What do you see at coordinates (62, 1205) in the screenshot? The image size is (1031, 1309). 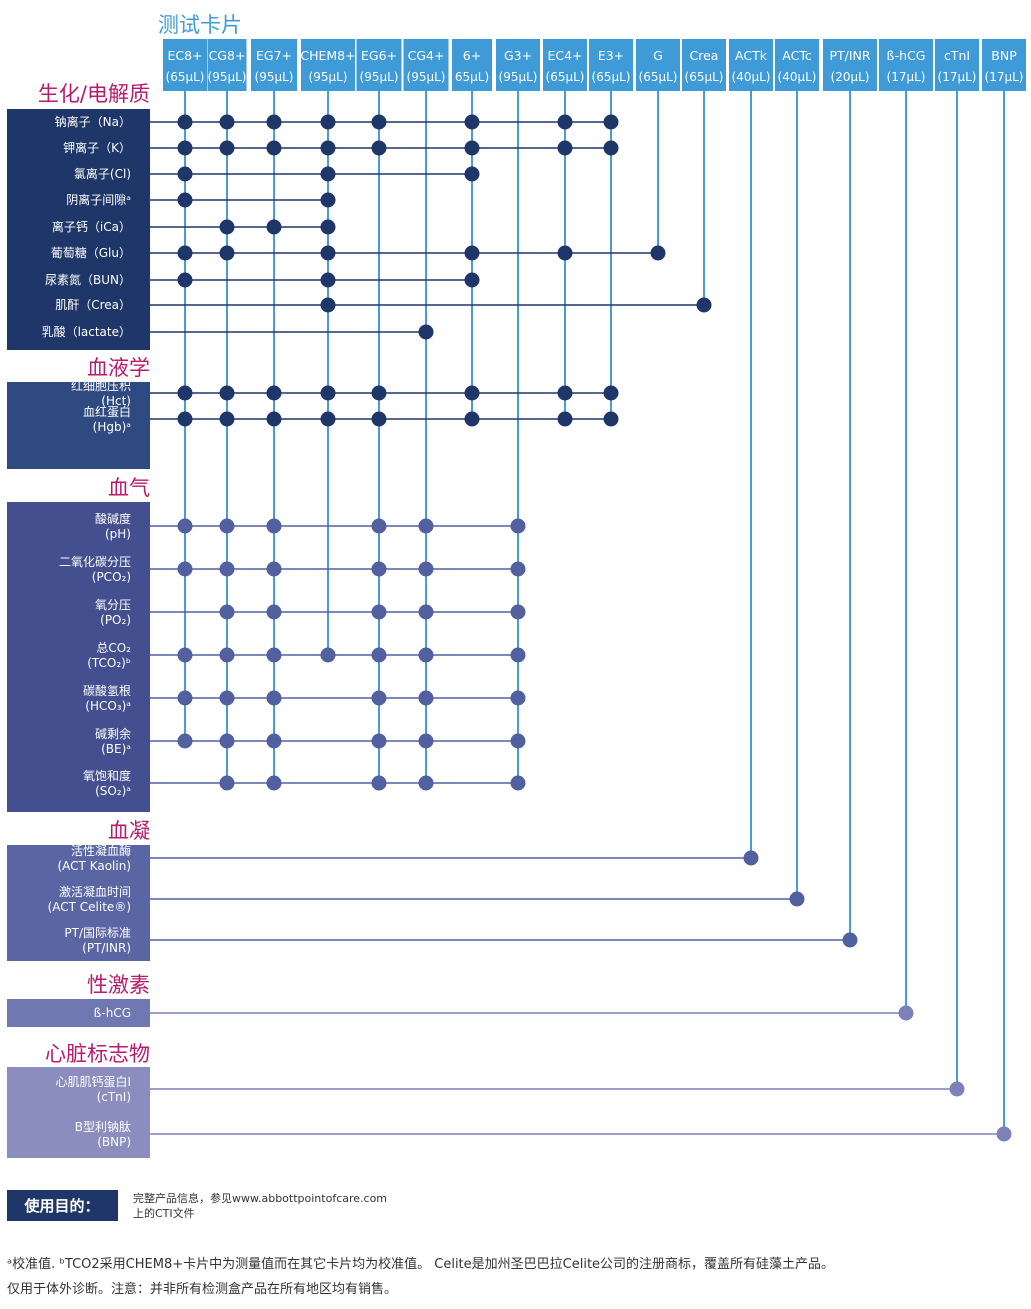 I see `intended-use-box` at bounding box center [62, 1205].